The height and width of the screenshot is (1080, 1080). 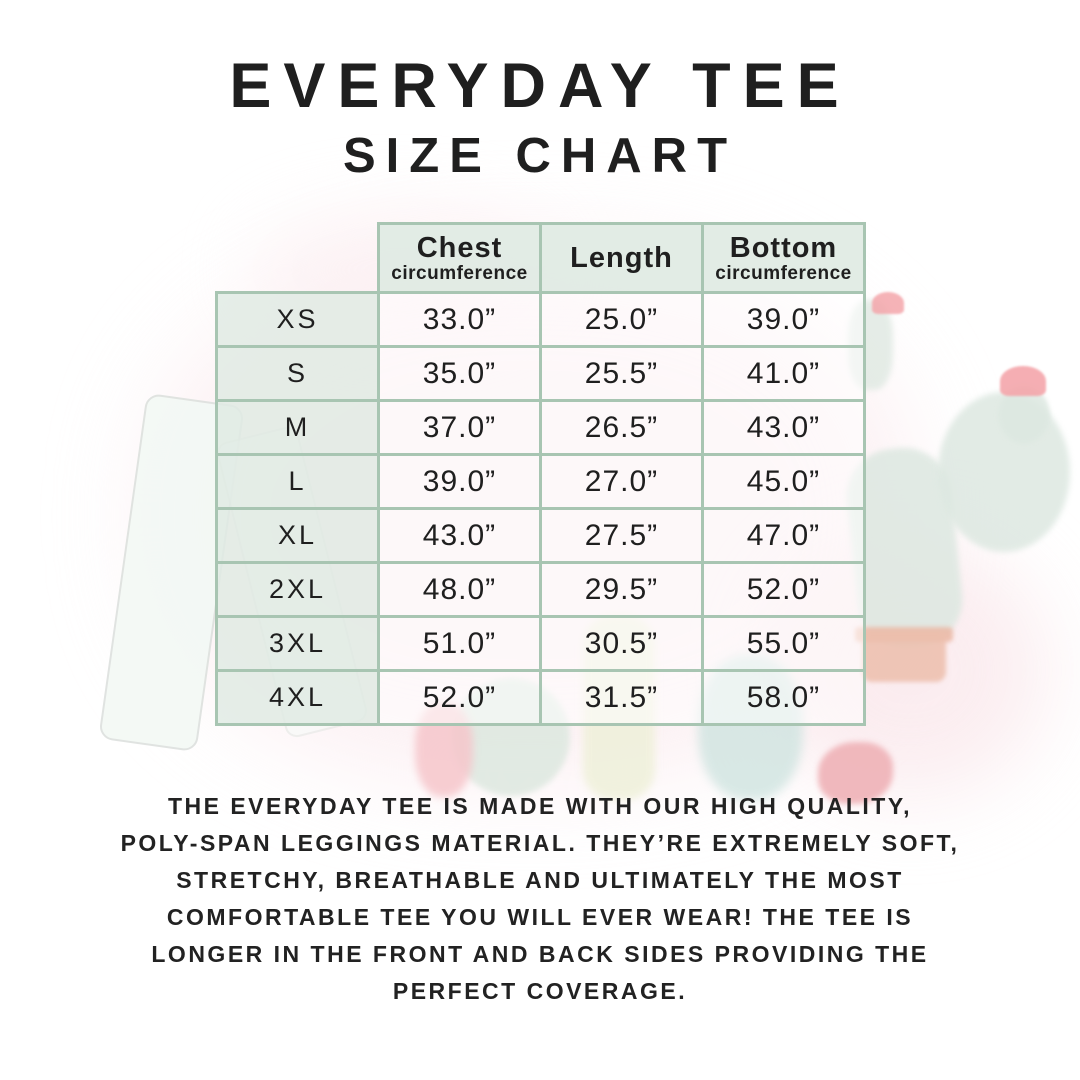 I want to click on size-cell: 4XL, so click(x=297, y=697).